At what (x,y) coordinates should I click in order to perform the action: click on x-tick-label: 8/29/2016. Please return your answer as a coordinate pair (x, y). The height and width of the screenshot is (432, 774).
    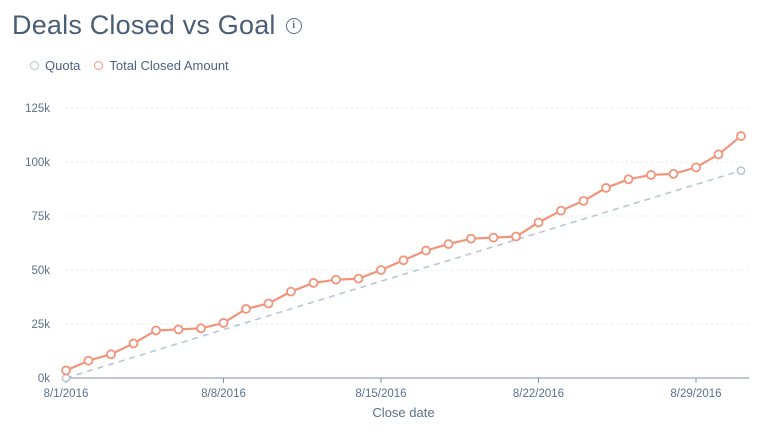
    Looking at the image, I should click on (695, 394).